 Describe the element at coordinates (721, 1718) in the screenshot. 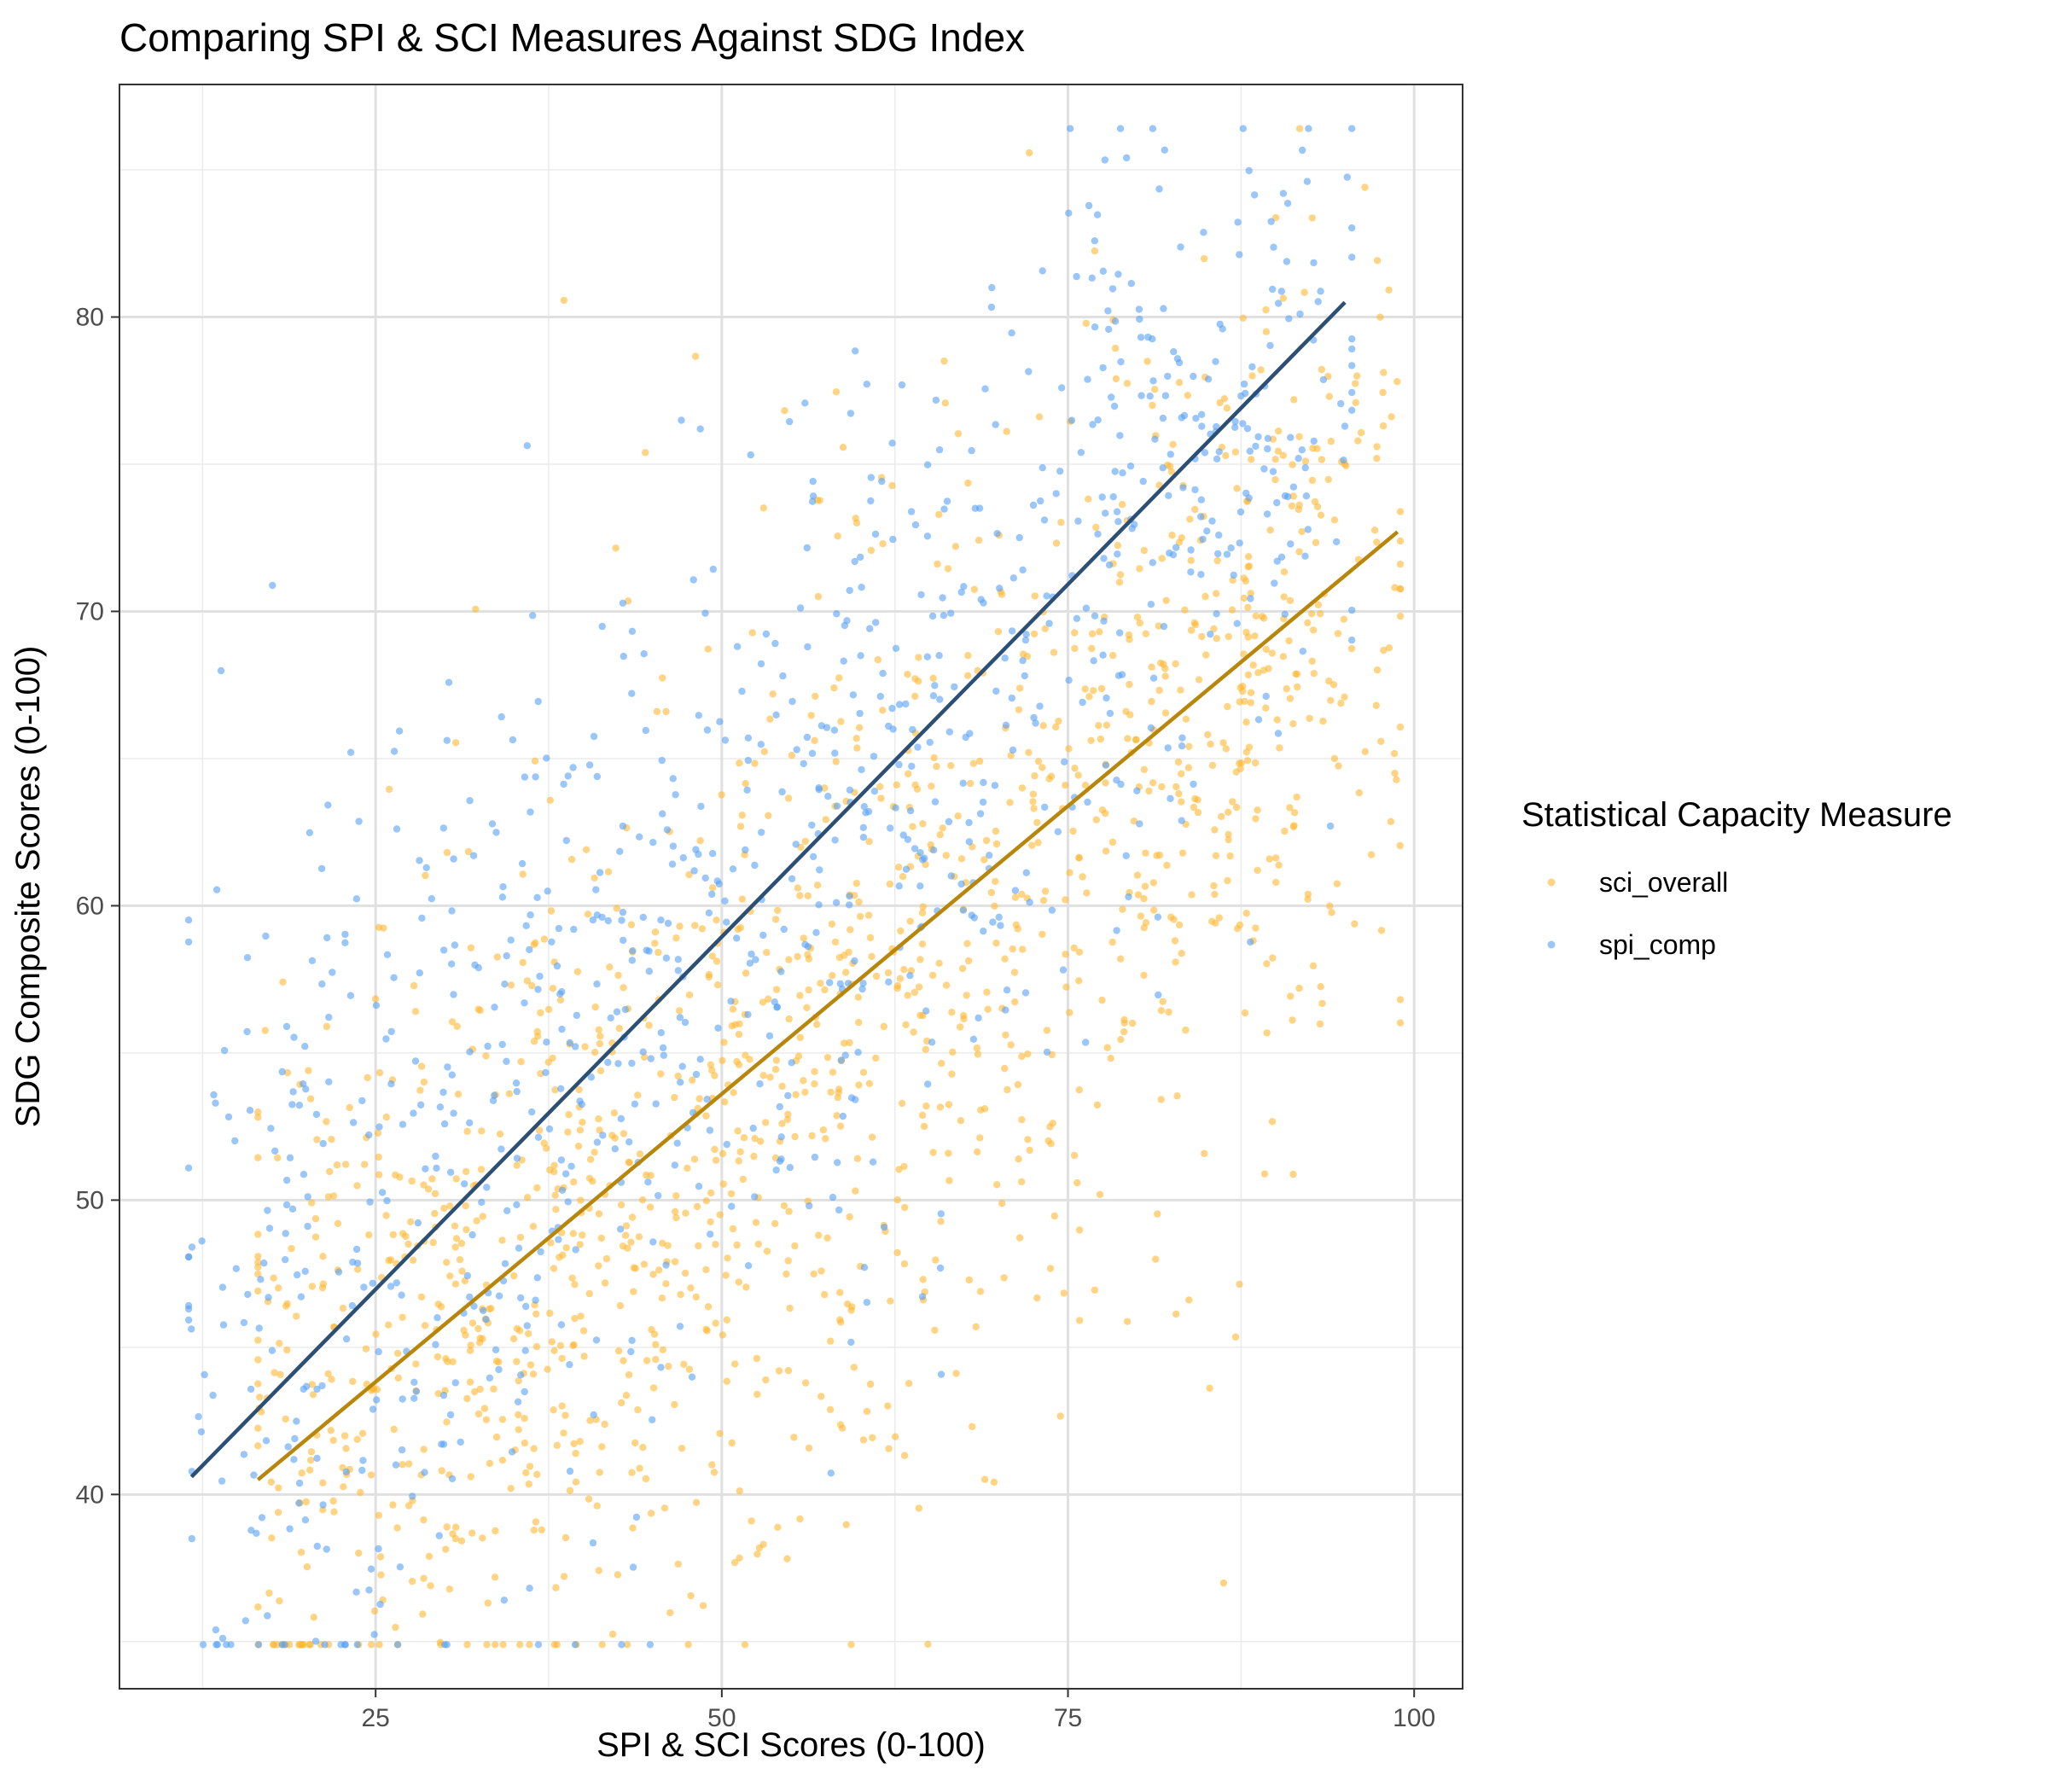

I see `x-tick-label: 50` at that location.